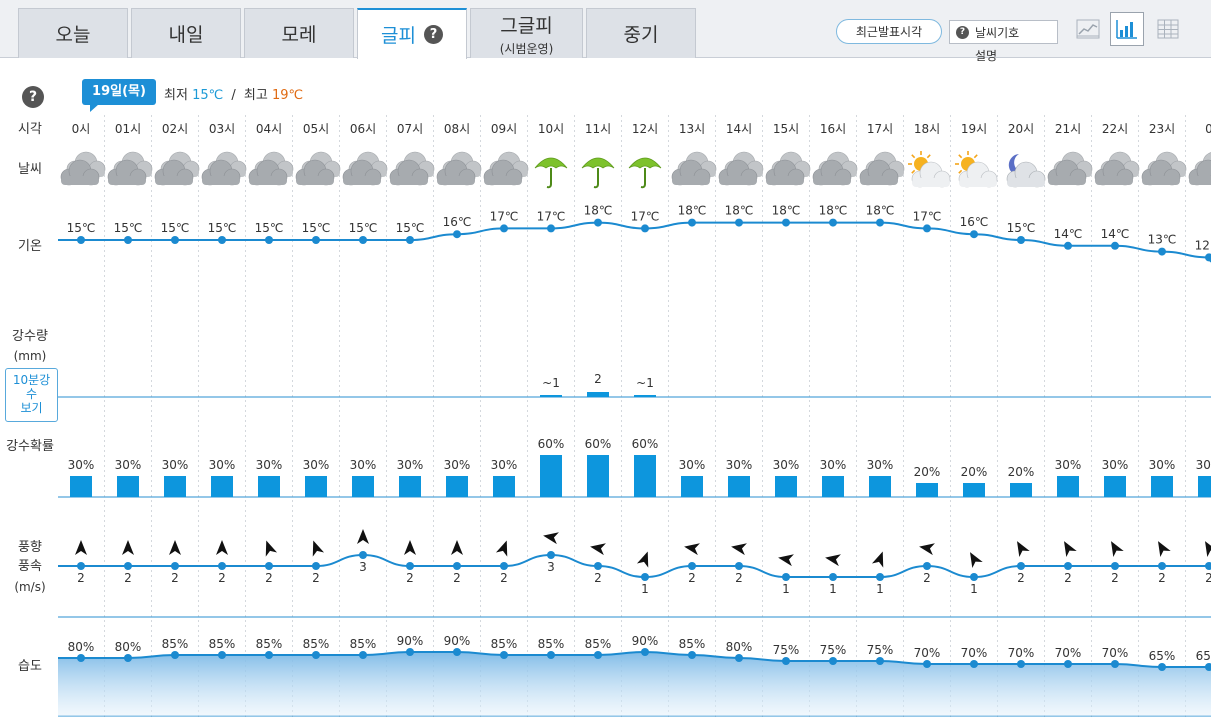 This screenshot has width=1211, height=719. What do you see at coordinates (880, 129) in the screenshot?
I see `hour-label: 17시` at bounding box center [880, 129].